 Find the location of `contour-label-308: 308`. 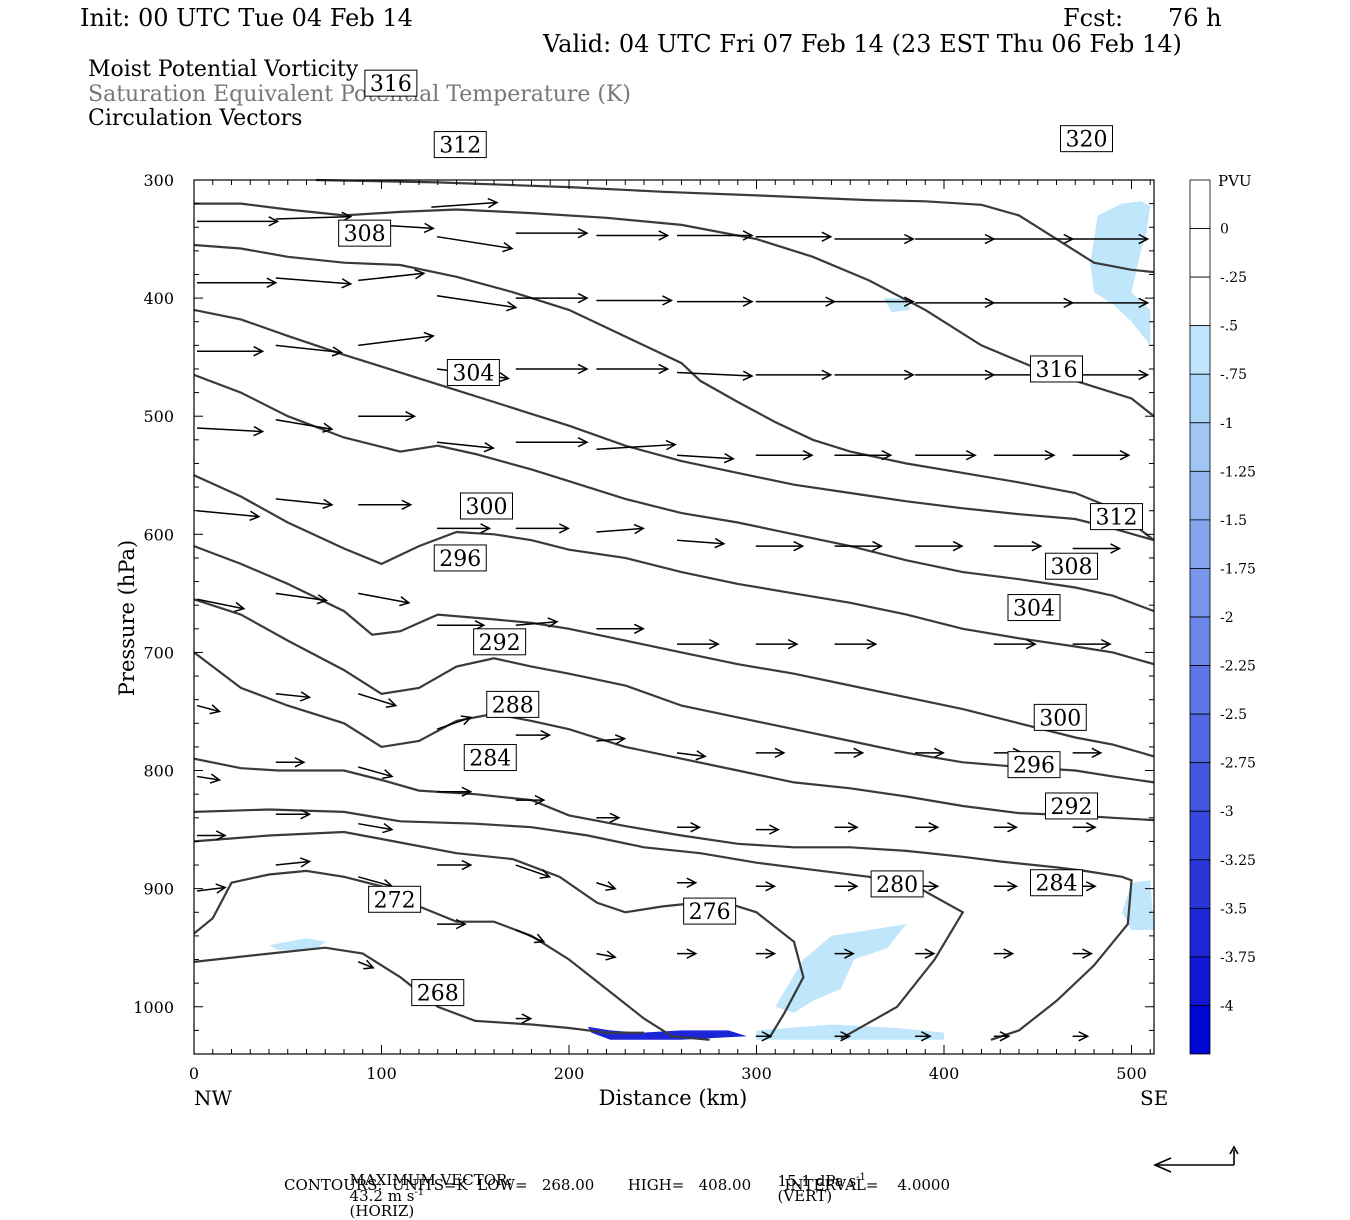

contour-label-308: 308 is located at coordinates (365, 233).